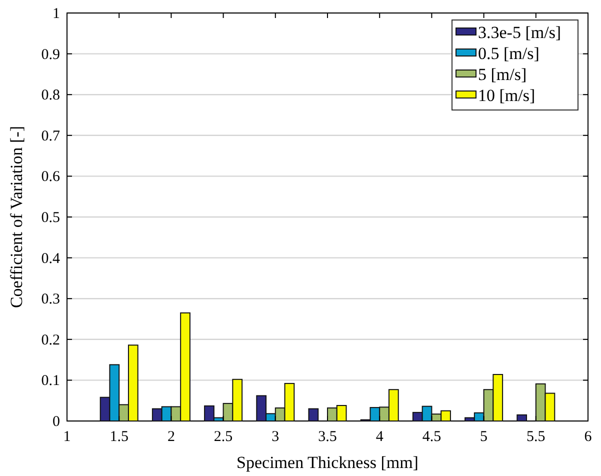 The height and width of the screenshot is (476, 601). I want to click on x-tick-label: 6, so click(588, 437).